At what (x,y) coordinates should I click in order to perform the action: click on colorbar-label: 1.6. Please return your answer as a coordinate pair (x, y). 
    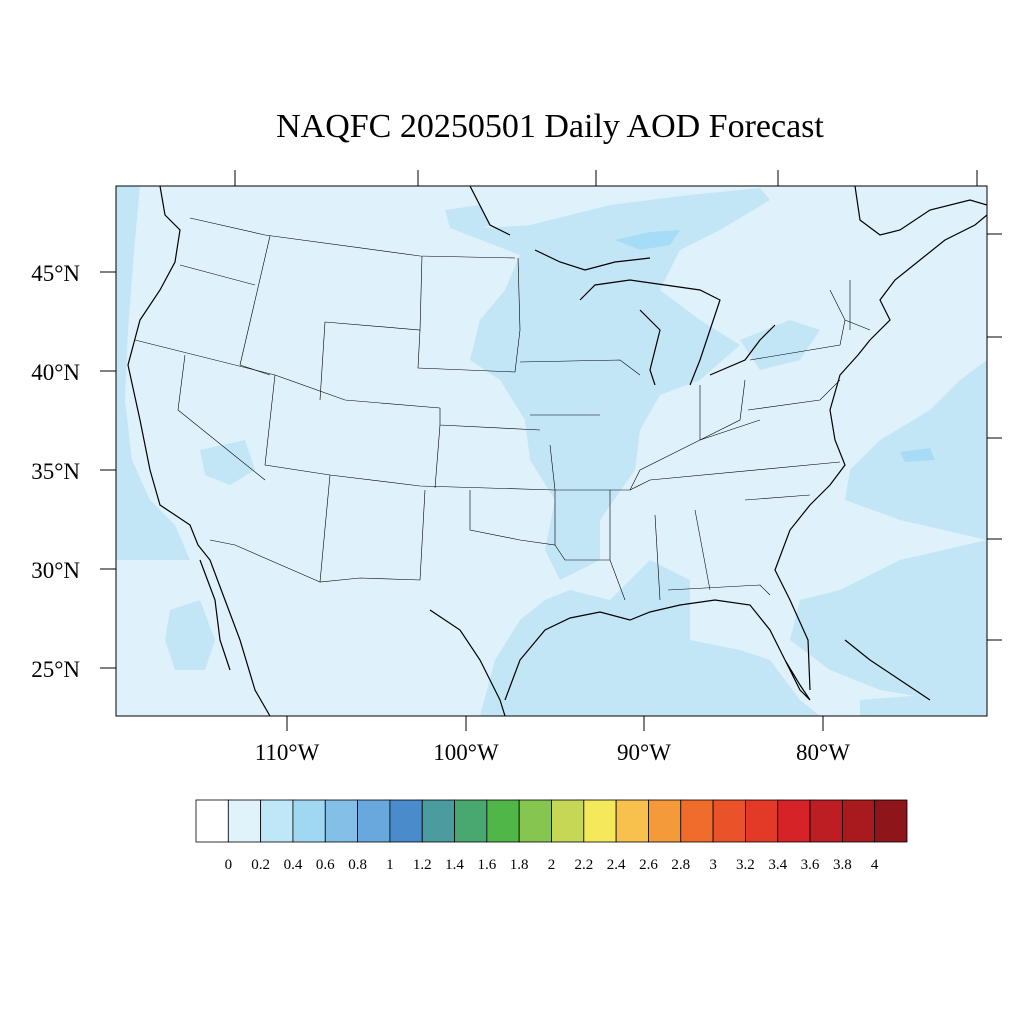
    Looking at the image, I should click on (486, 865).